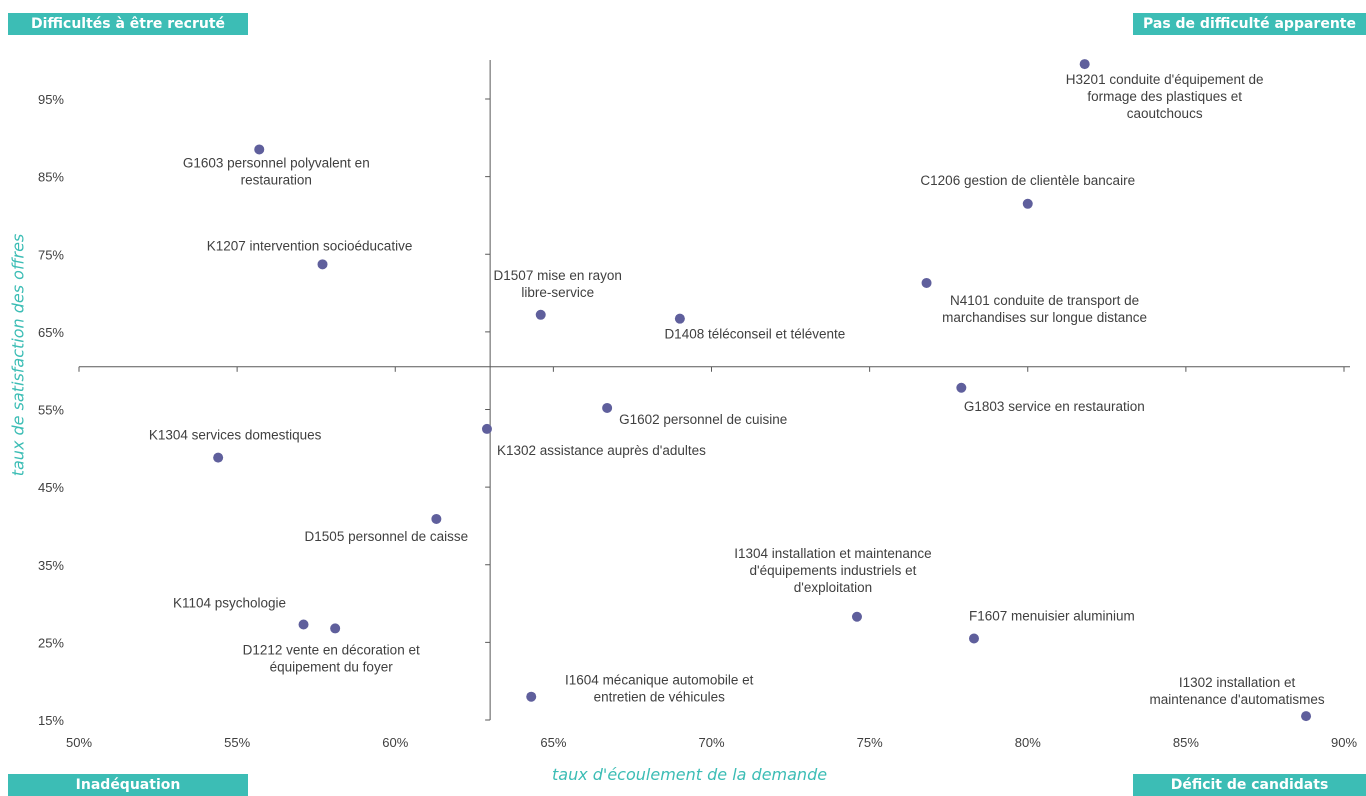 Image resolution: width=1366 pixels, height=796 pixels. Describe the element at coordinates (51, 565) in the screenshot. I see `y-tick-label: 35%` at that location.